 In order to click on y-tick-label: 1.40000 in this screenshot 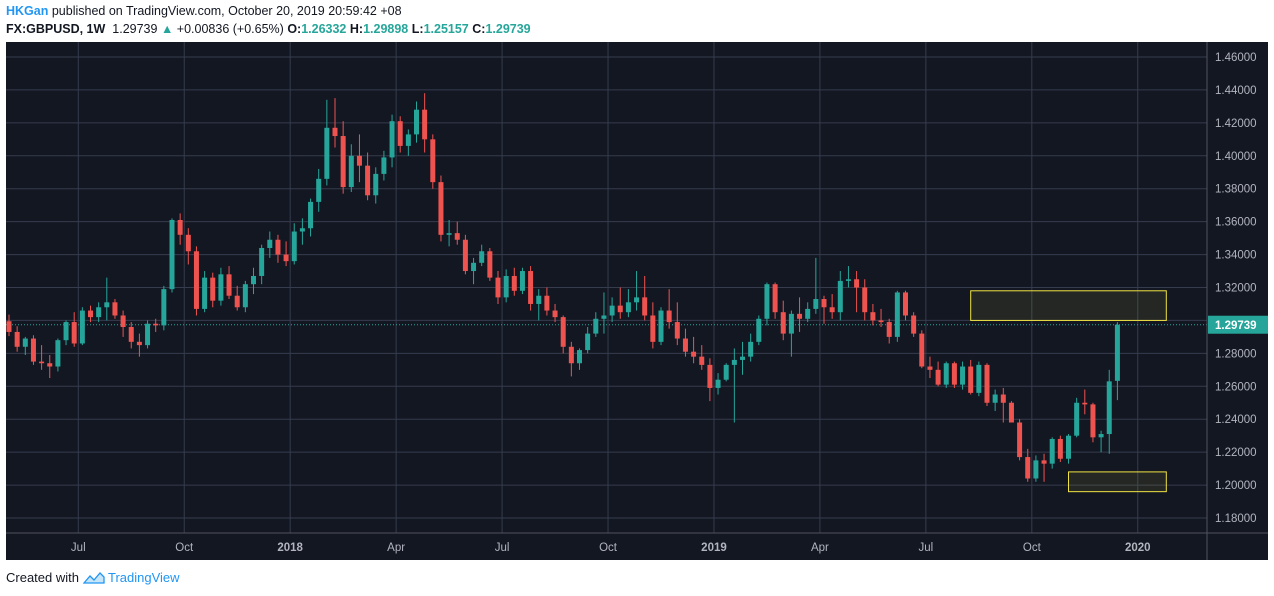, I will do `click(1236, 157)`.